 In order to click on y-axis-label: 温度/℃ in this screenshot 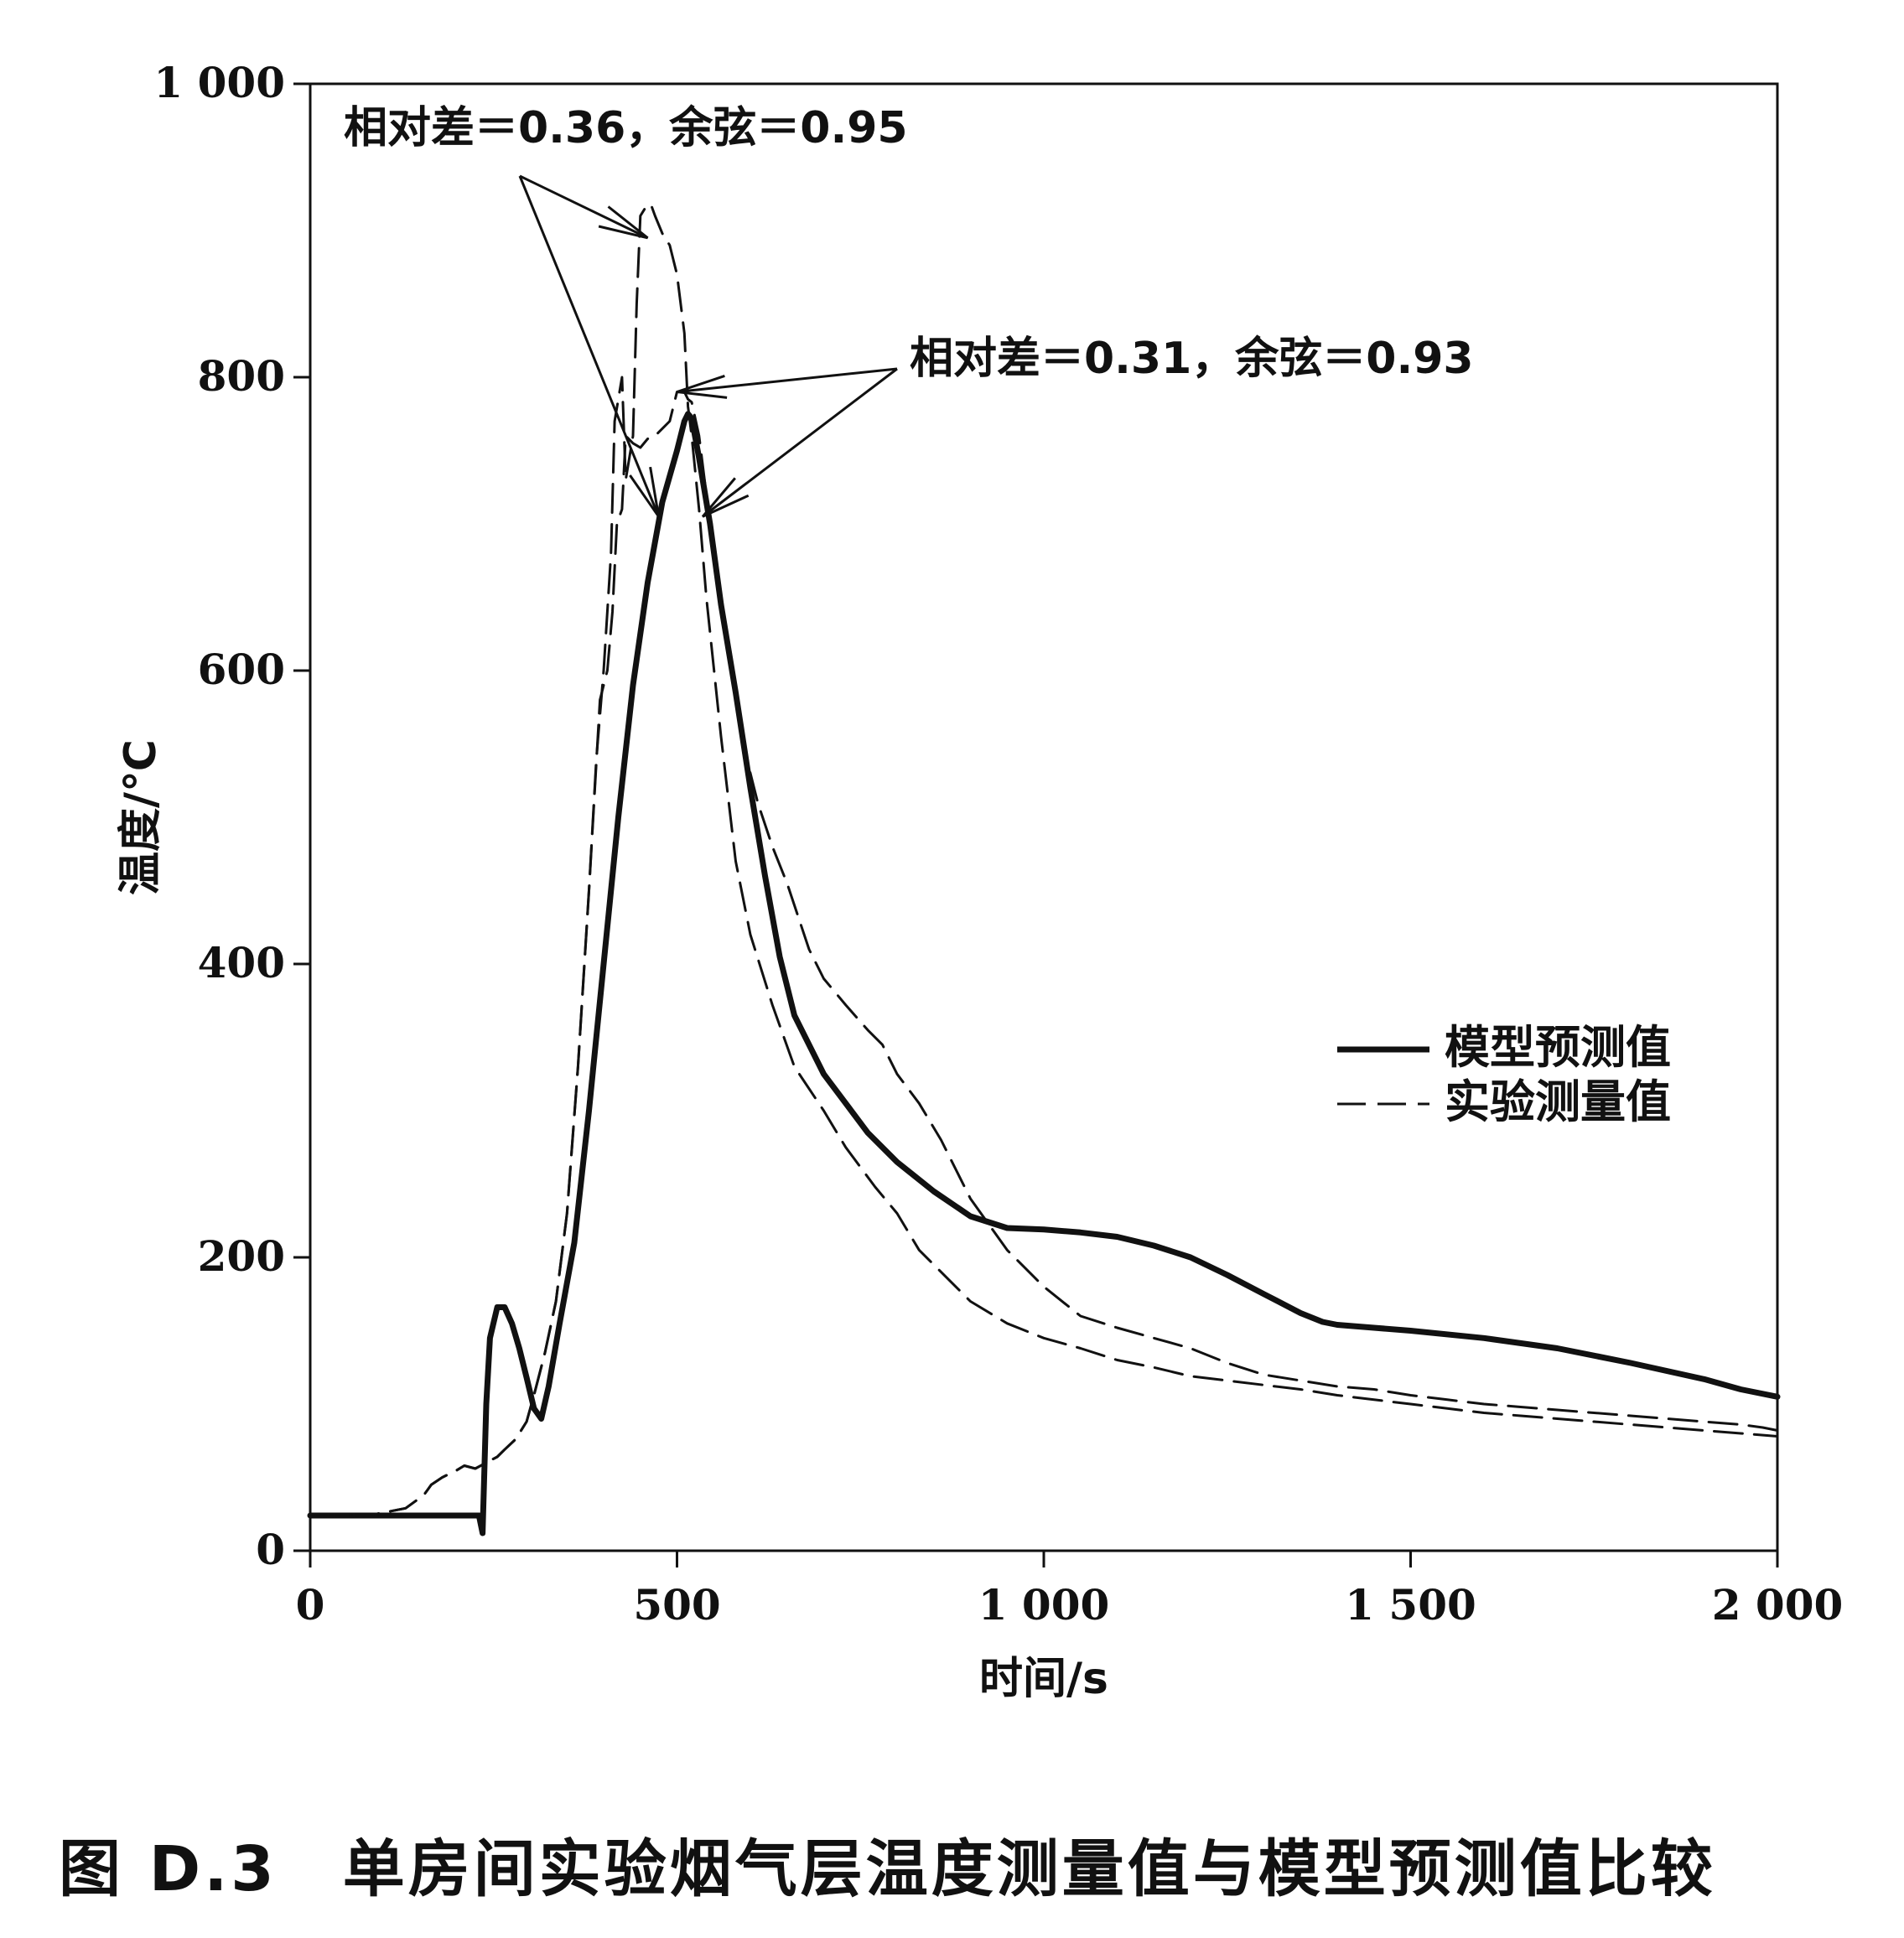, I will do `click(141, 817)`.